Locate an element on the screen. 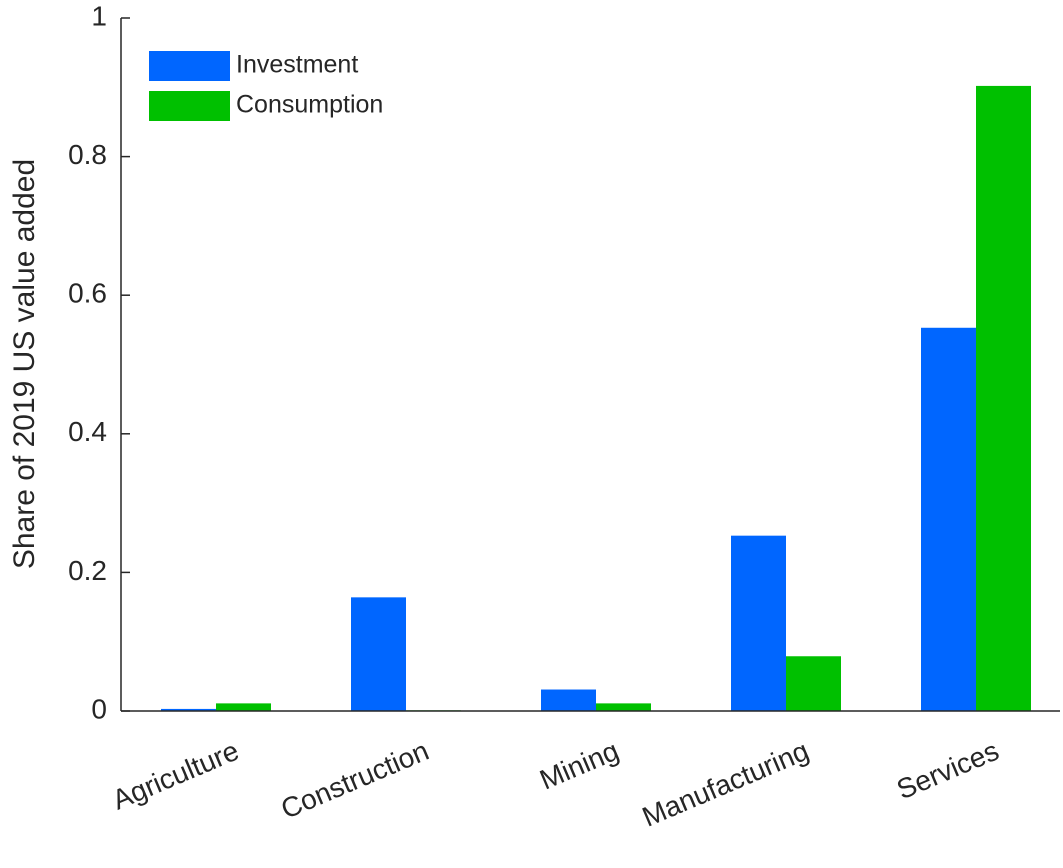 The image size is (1063, 868). y-tick-label: 0.4 is located at coordinates (87, 431).